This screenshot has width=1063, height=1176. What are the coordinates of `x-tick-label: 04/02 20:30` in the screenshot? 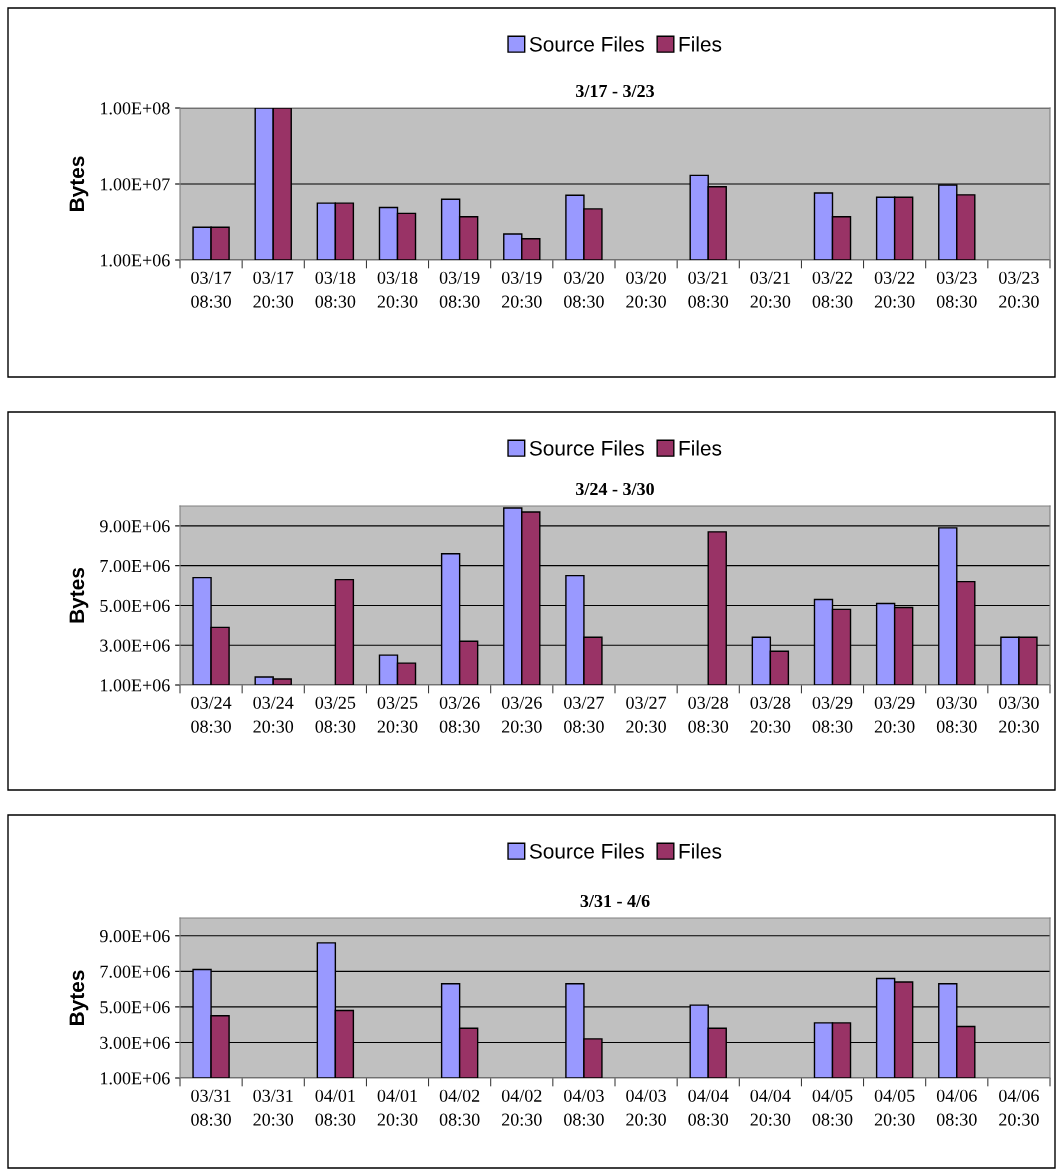 It's located at (521, 1107).